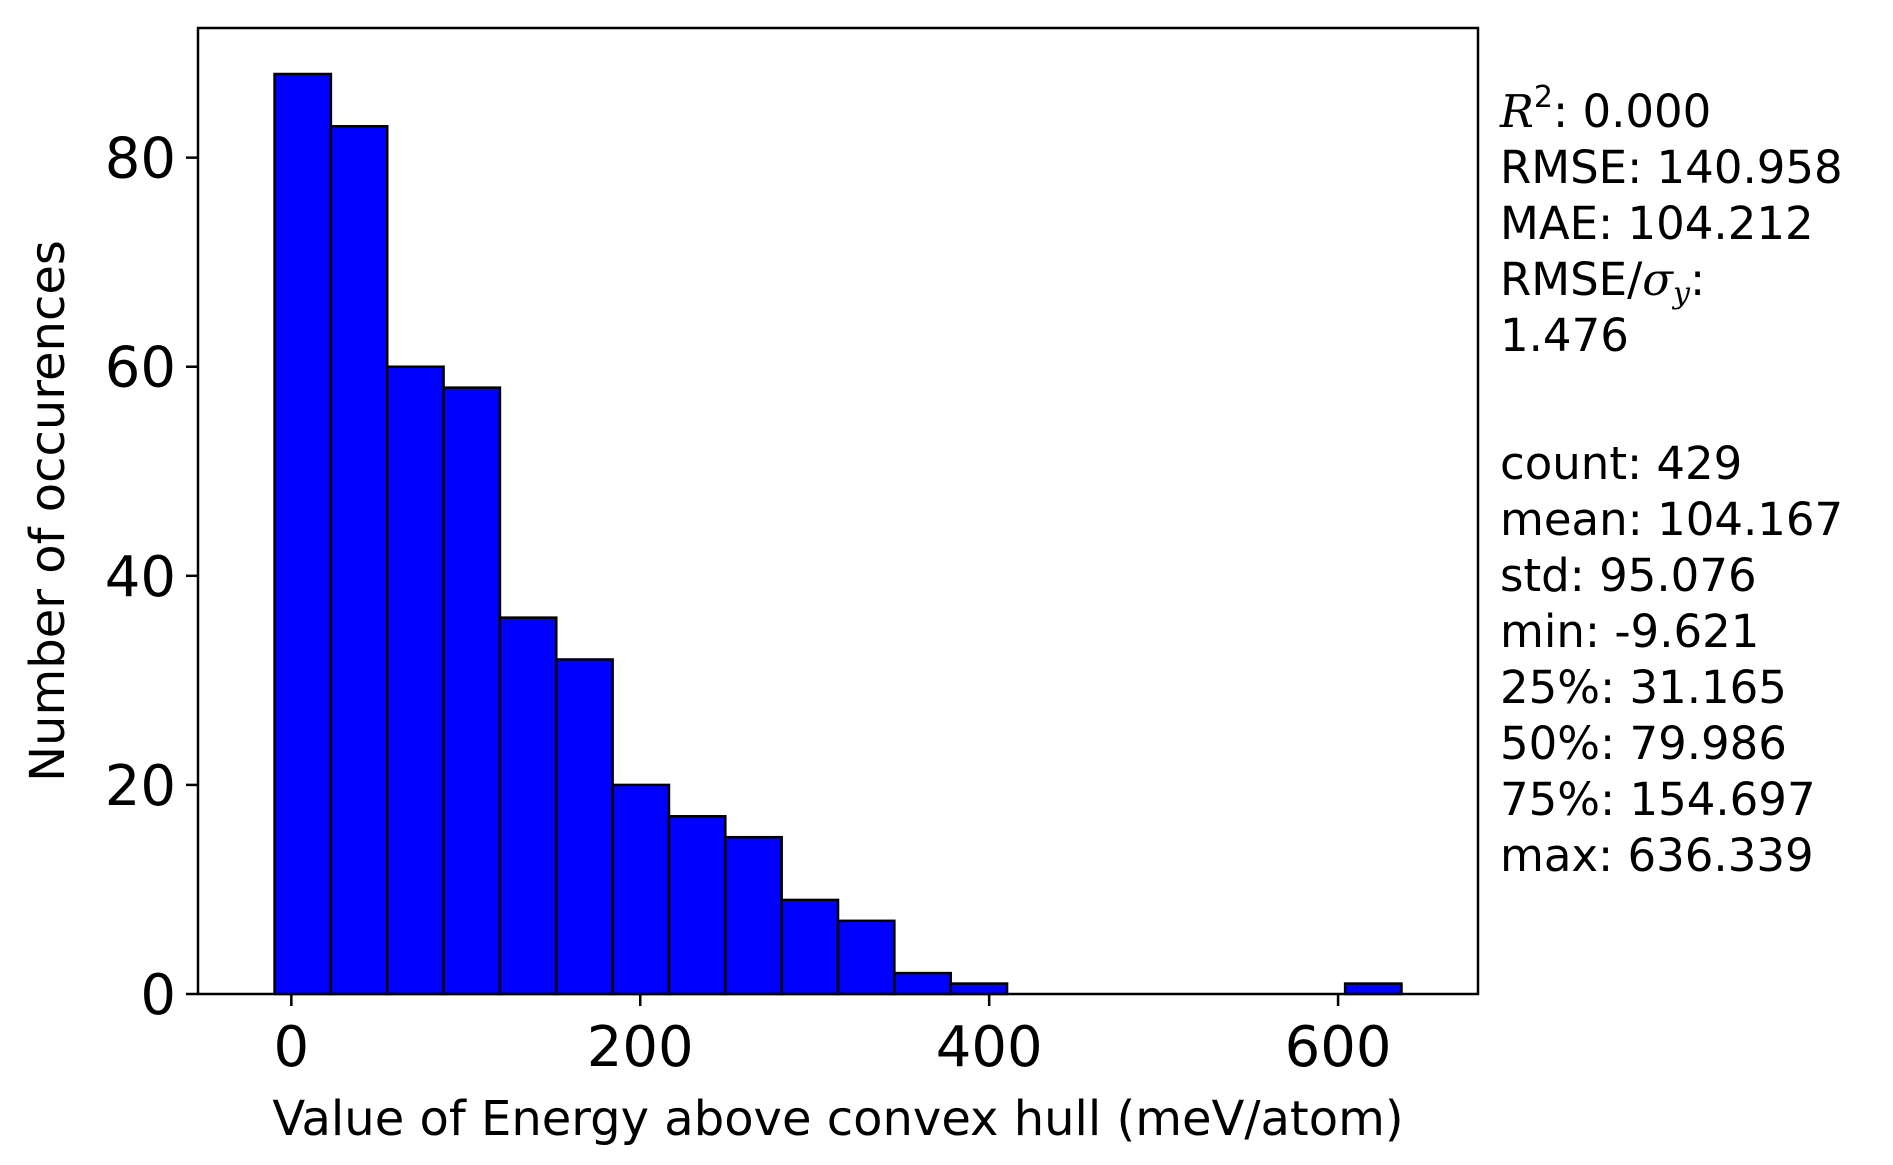 Image resolution: width=1893 pixels, height=1165 pixels. What do you see at coordinates (292, 1047) in the screenshot?
I see `x-tick-label: 0` at bounding box center [292, 1047].